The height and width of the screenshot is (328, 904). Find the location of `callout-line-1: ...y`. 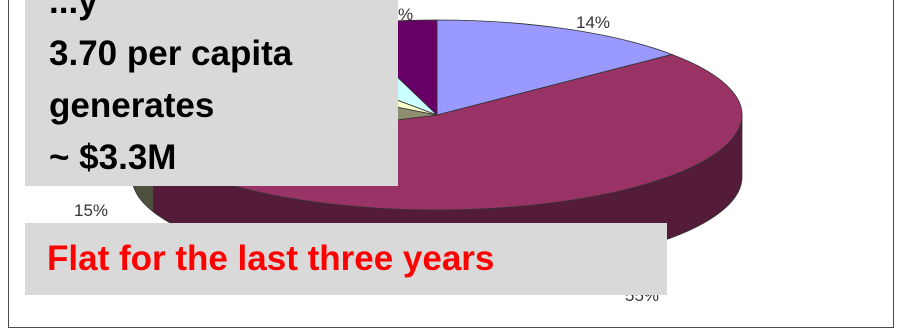

callout-line-1: ...y is located at coordinates (73, 10).